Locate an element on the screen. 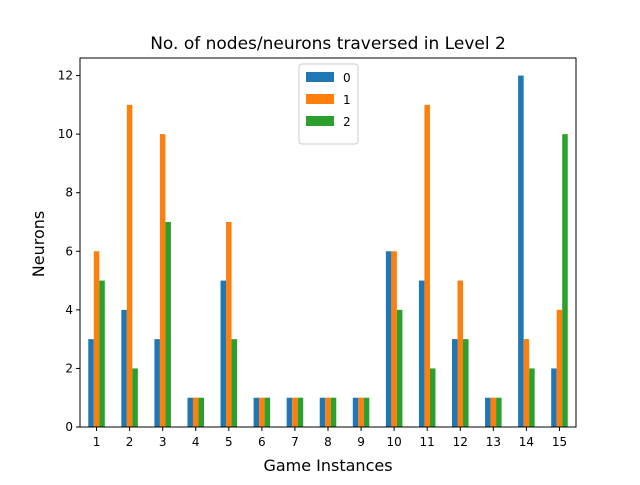  y-axis: 0 2 4 6 8 10 12 is located at coordinates (69, 251).